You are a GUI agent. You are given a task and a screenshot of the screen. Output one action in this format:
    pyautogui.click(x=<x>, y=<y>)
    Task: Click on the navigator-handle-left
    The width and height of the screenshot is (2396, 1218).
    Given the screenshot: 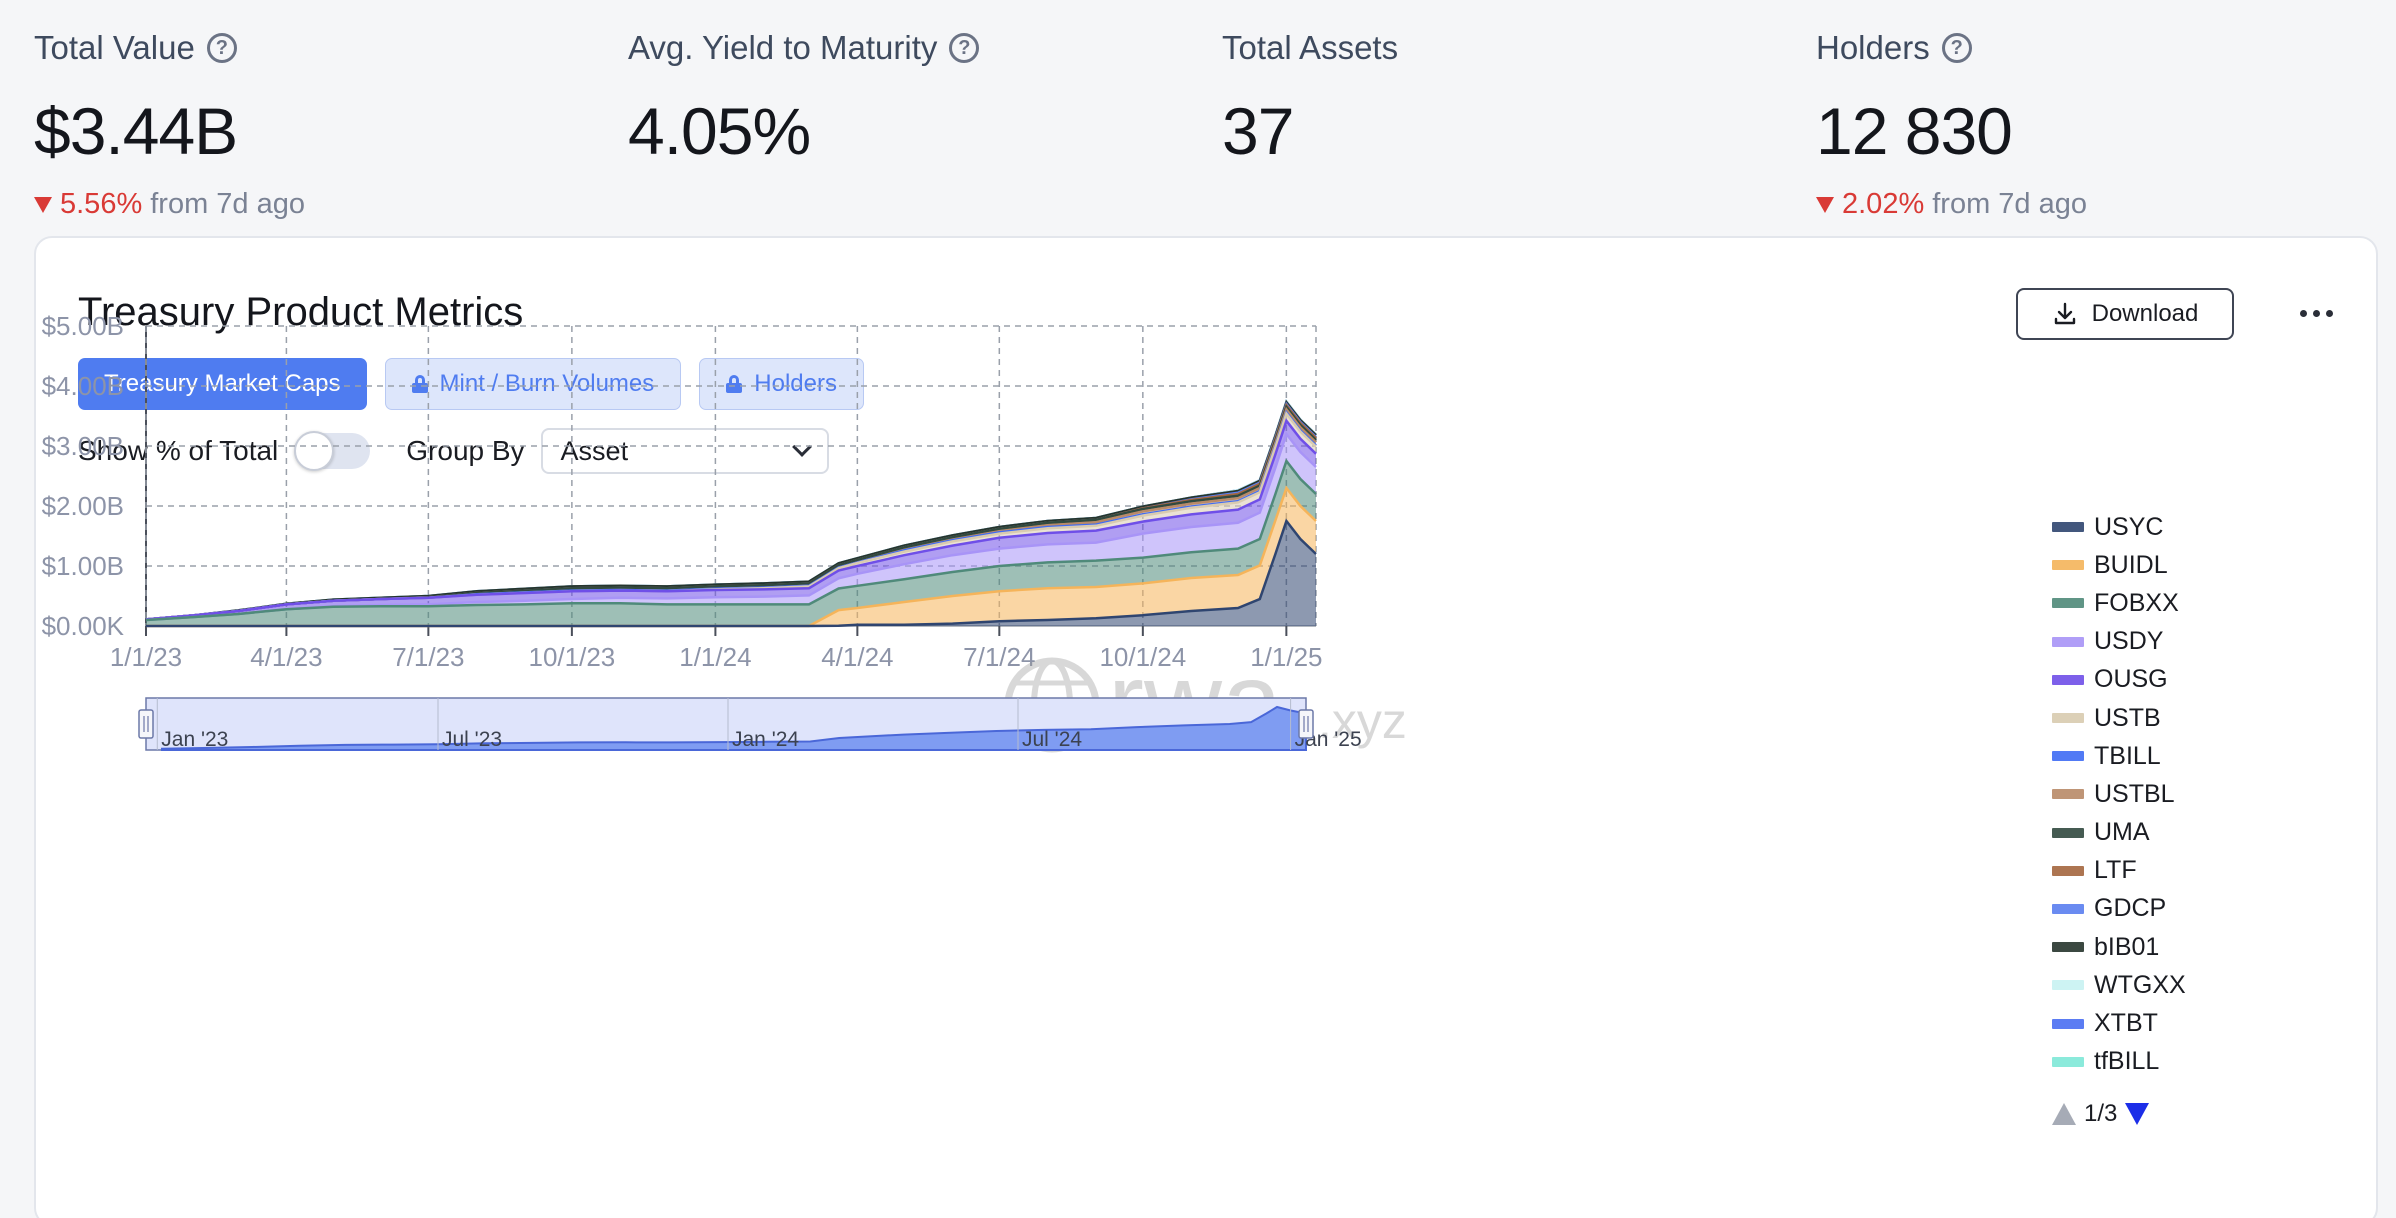 What is the action you would take?
    pyautogui.click(x=146, y=724)
    